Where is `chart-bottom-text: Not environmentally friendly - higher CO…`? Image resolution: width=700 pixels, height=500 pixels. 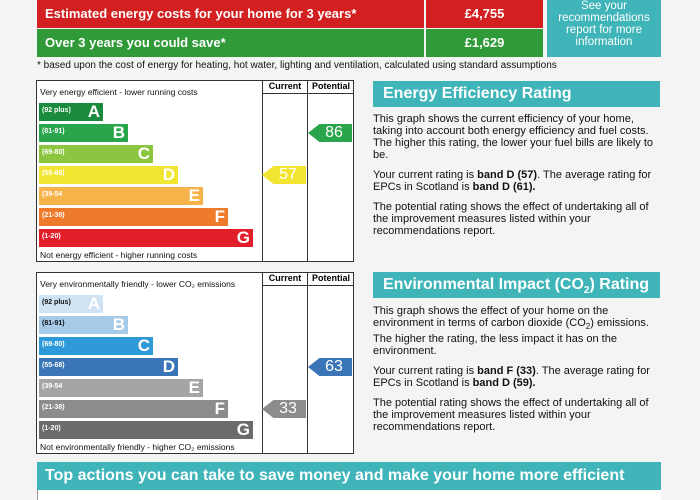
chart-bottom-text: Not environmentally friendly - higher CO… is located at coordinates (137, 447).